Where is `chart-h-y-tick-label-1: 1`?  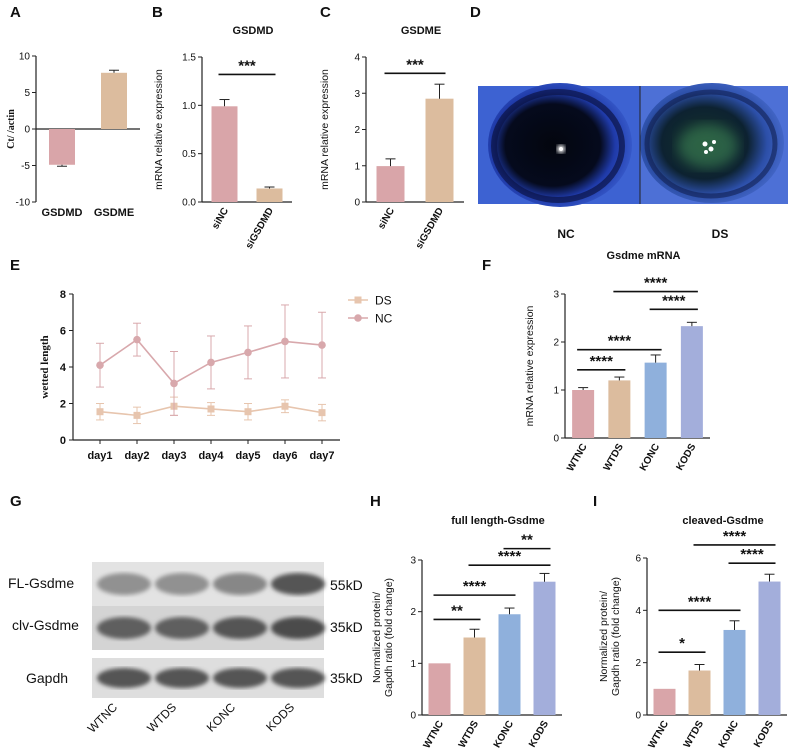 chart-h-y-tick-label-1: 1 is located at coordinates (413, 664).